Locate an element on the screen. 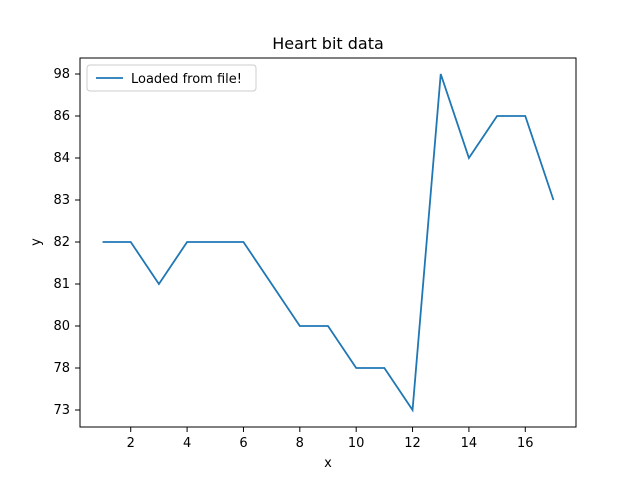 The height and width of the screenshot is (480, 640). x-axis-label: x is located at coordinates (328, 463).